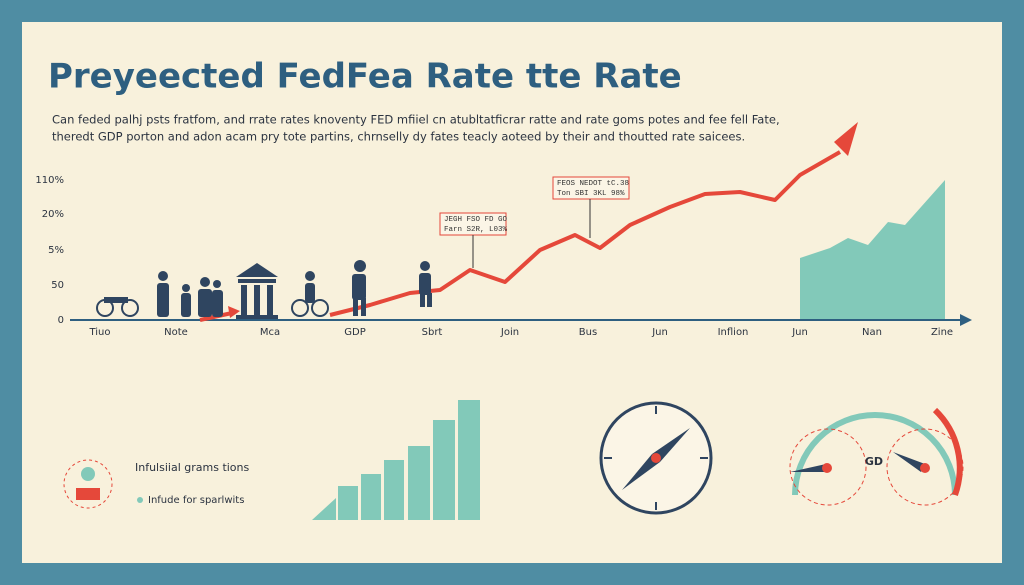 Image resolution: width=1024 pixels, height=585 pixels. I want to click on axis-arrow, so click(966, 320).